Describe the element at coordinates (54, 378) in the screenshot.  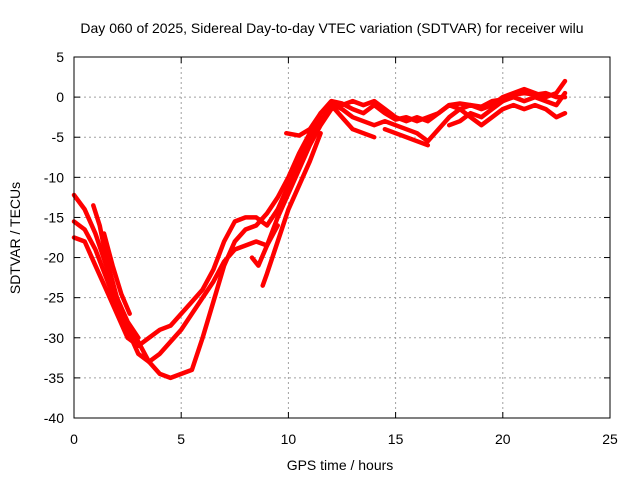
I see `y-tick-label: -35` at that location.